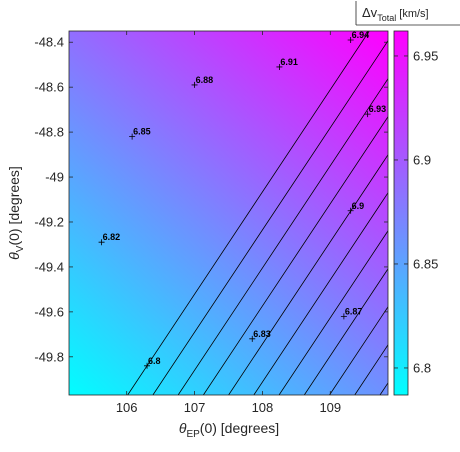 The width and height of the screenshot is (460, 452). What do you see at coordinates (262, 334) in the screenshot?
I see `contour-label: 6.83` at bounding box center [262, 334].